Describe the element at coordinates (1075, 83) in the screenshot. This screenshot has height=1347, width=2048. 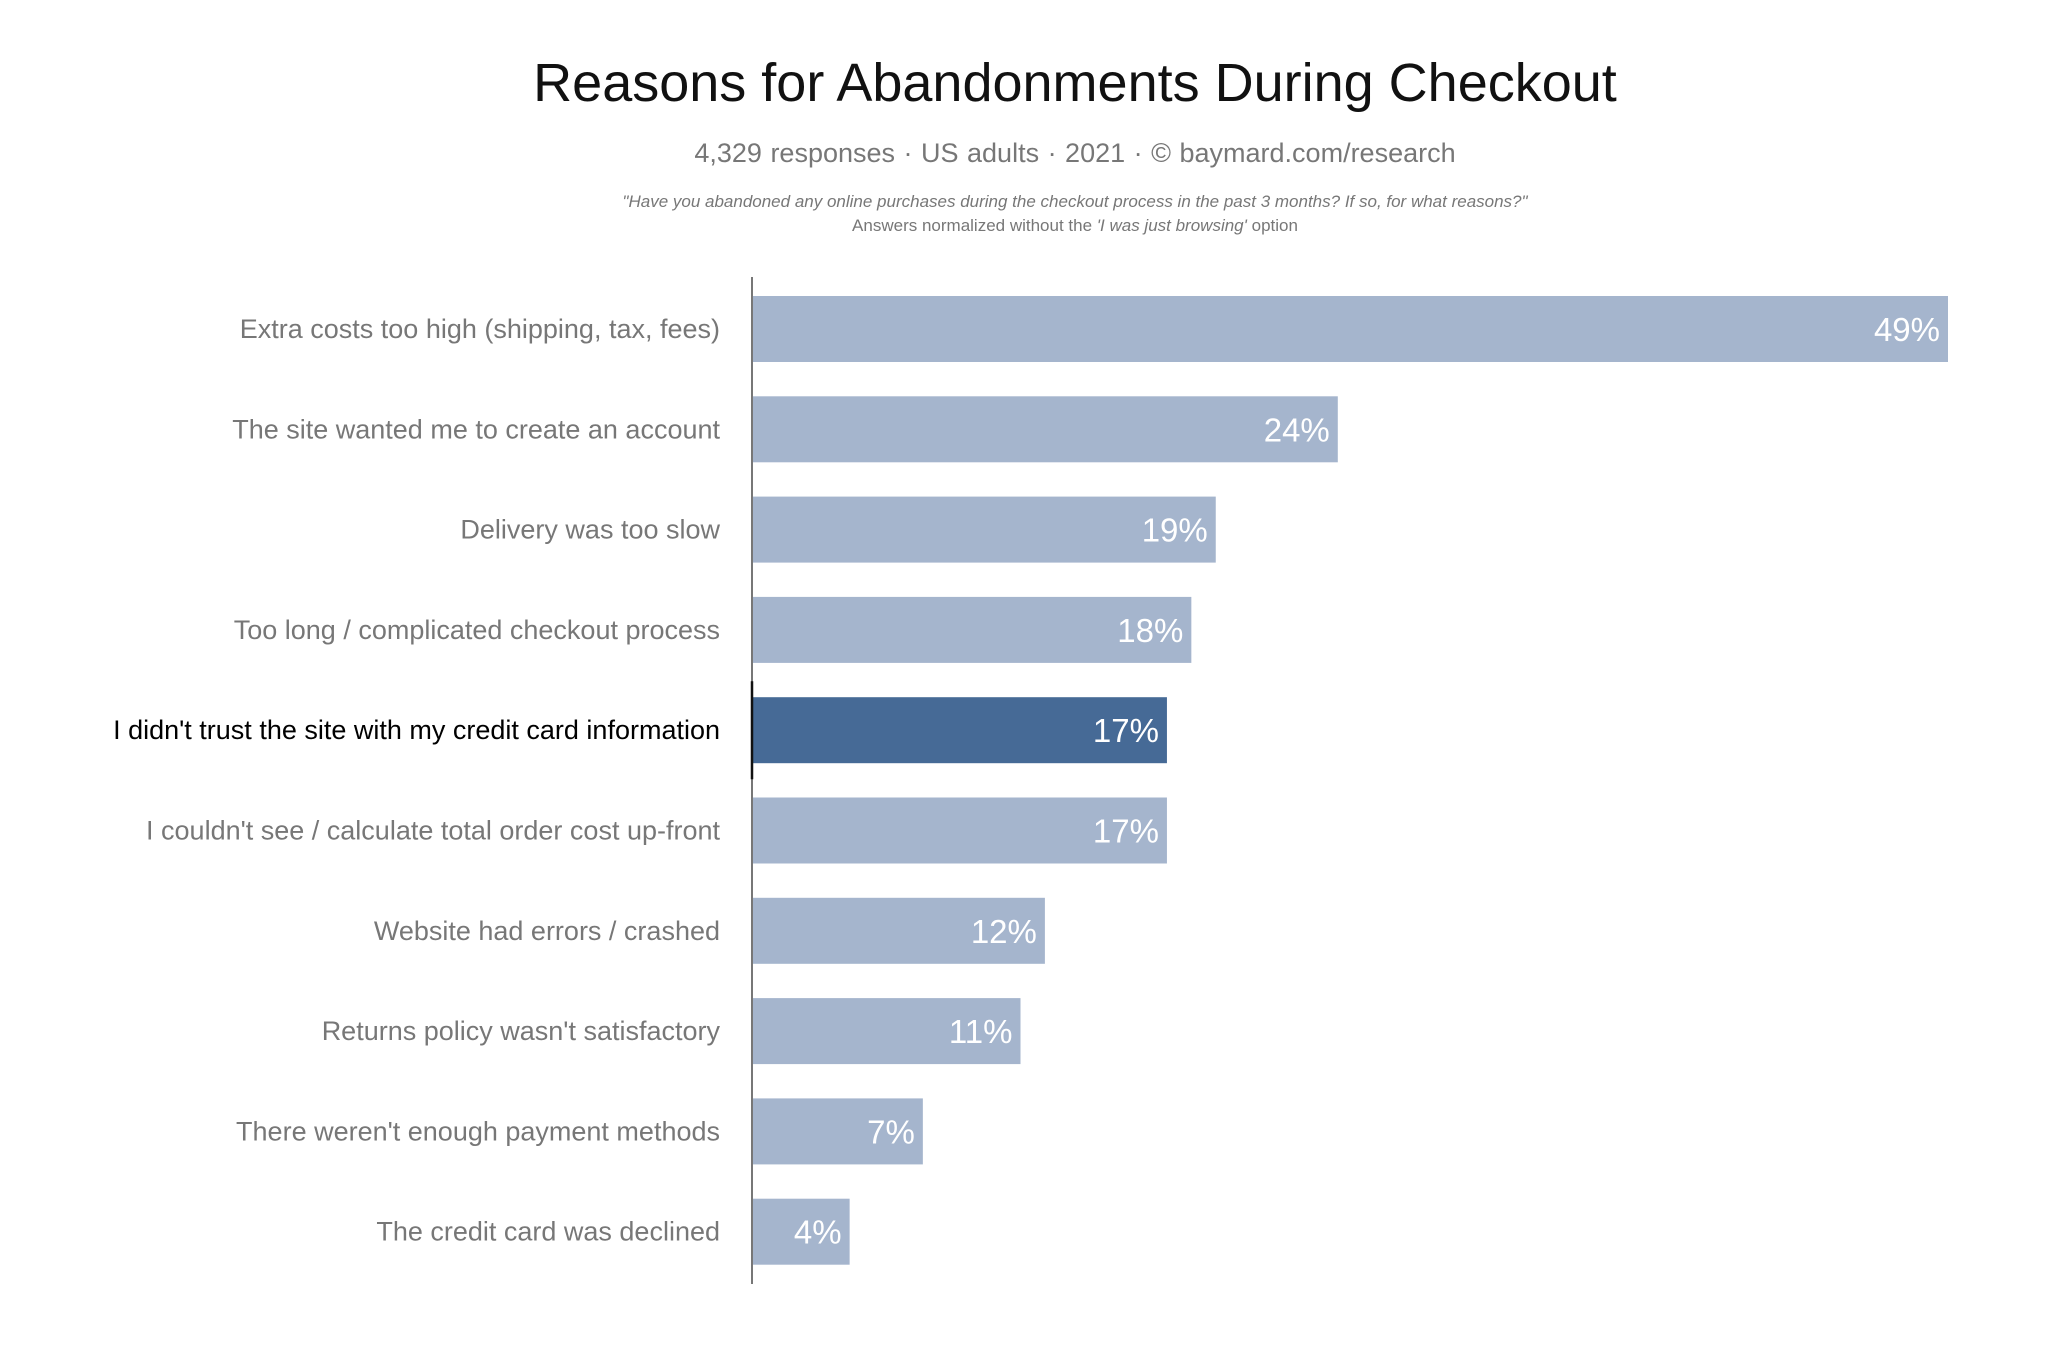
I see `chart-title: Reasons for Abandonments During Checkout` at that location.